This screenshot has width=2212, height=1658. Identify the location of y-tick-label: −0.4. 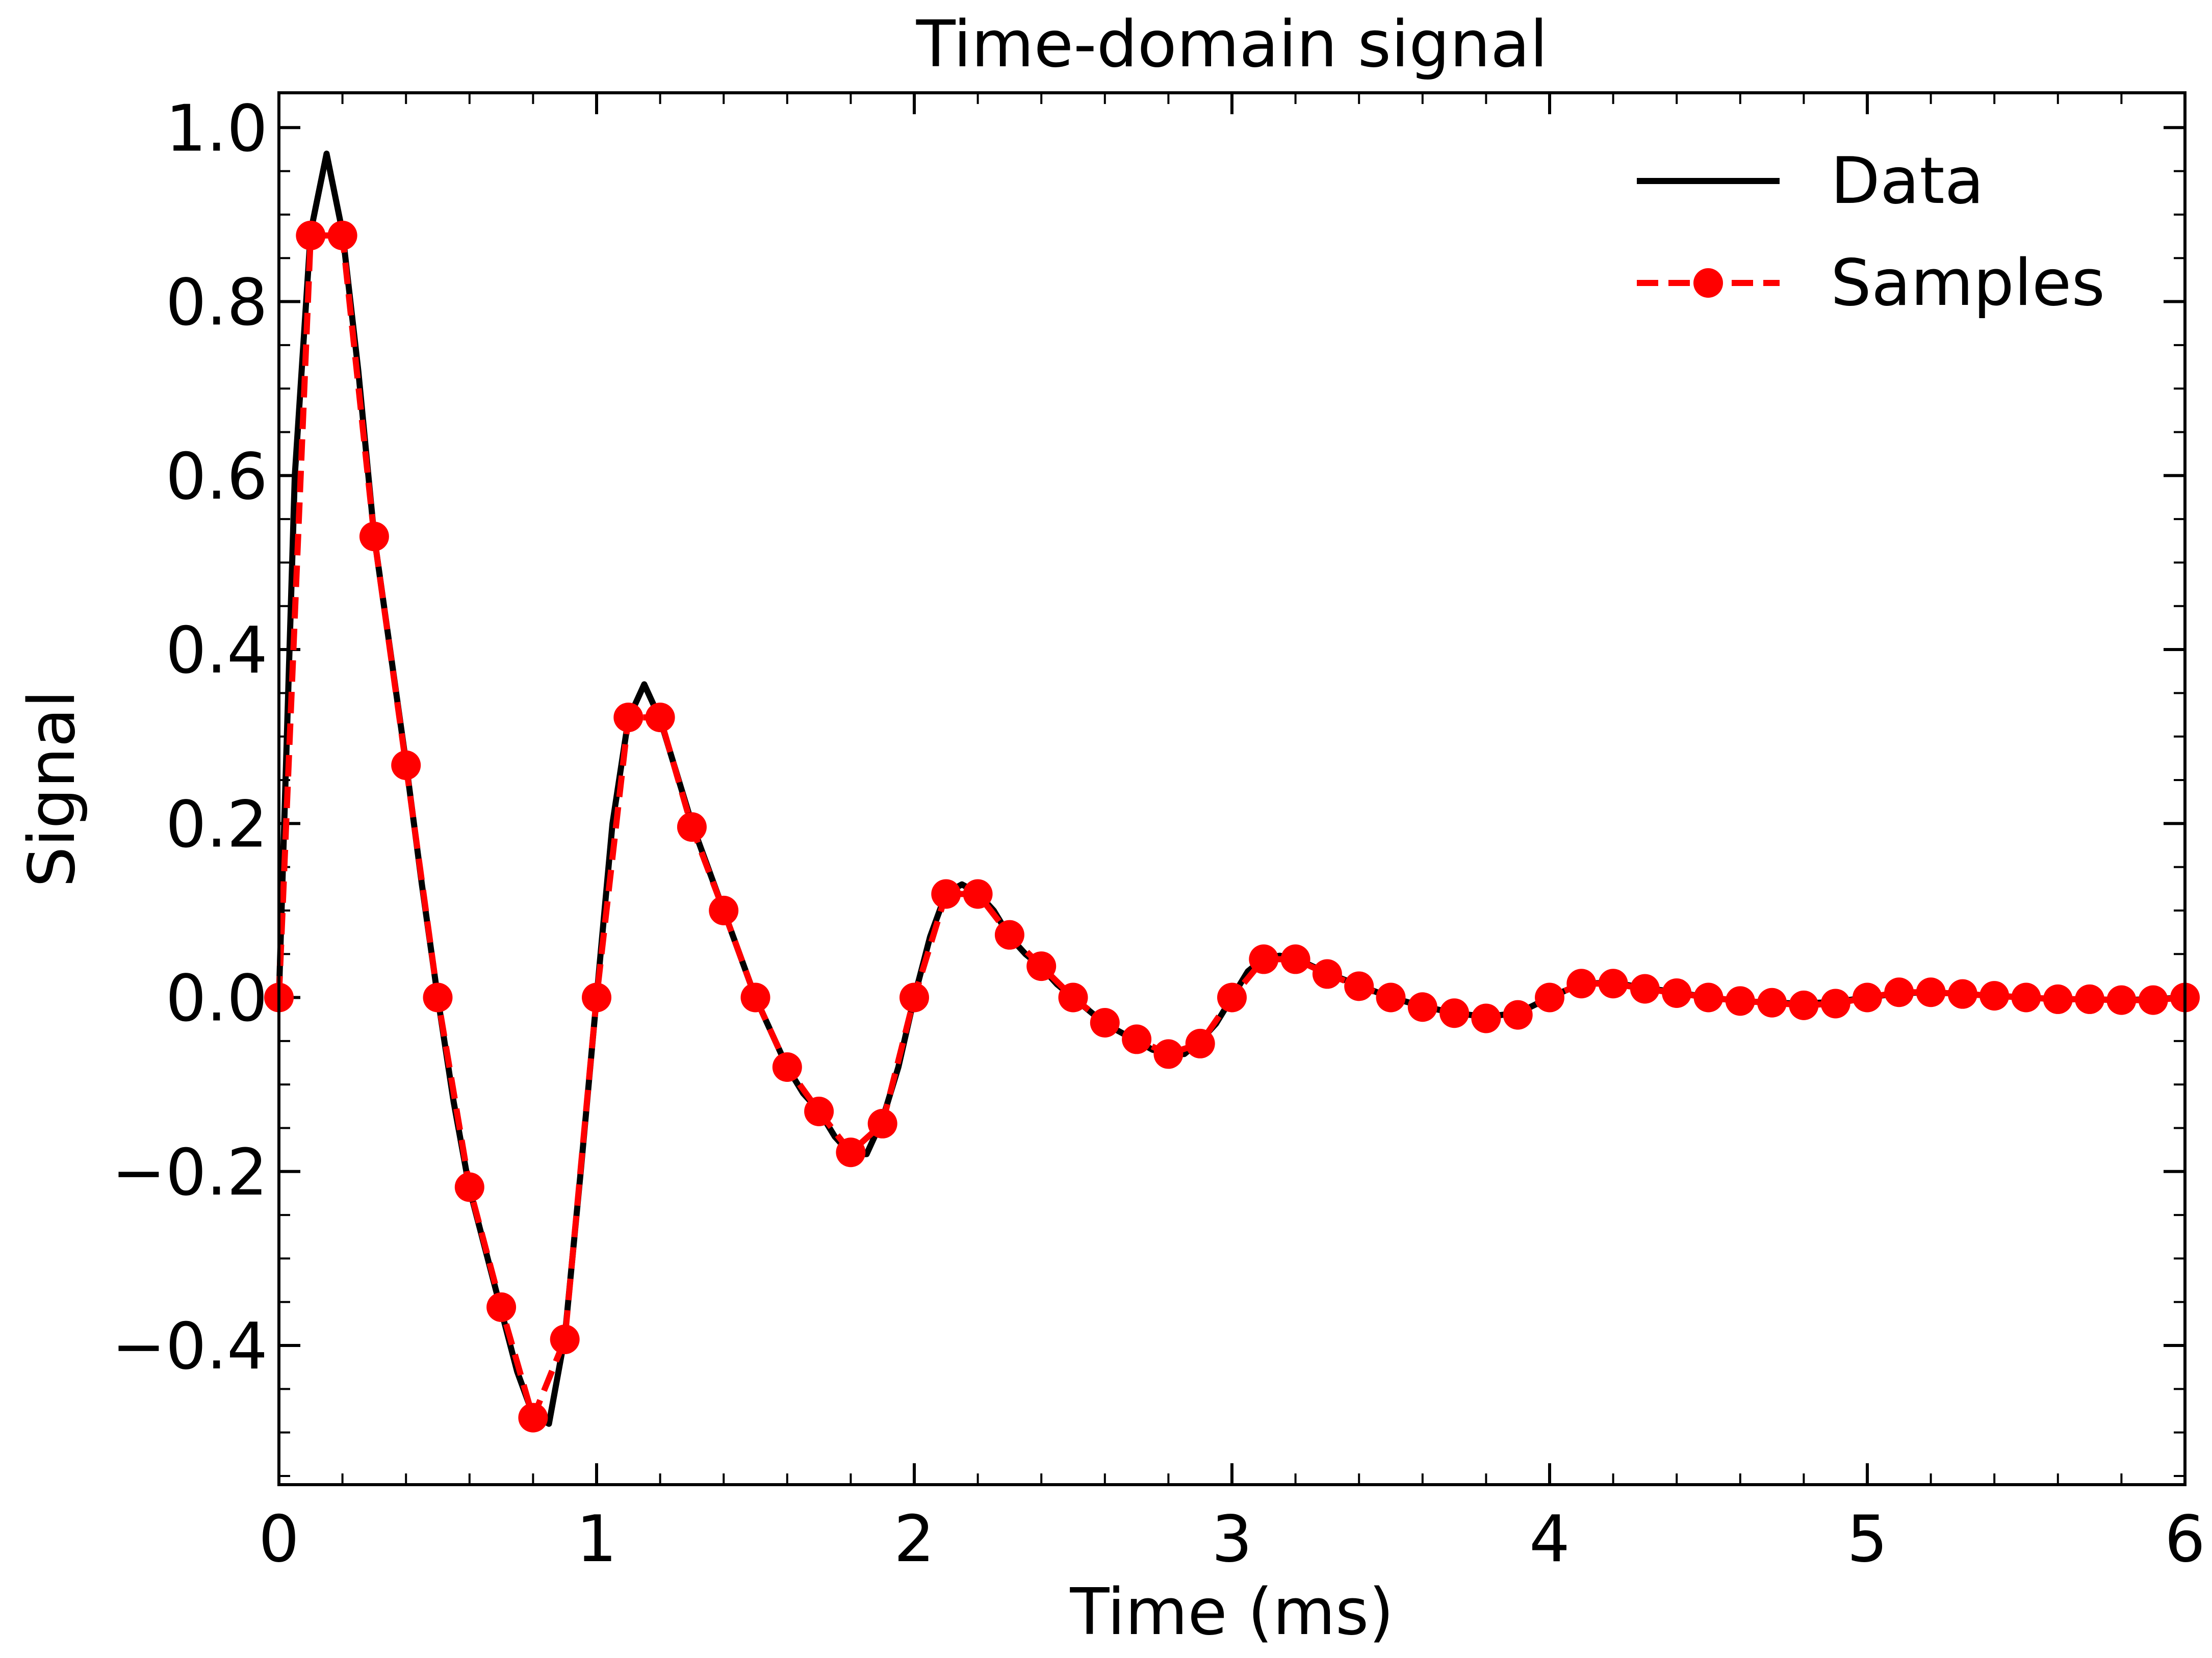
(190, 1346).